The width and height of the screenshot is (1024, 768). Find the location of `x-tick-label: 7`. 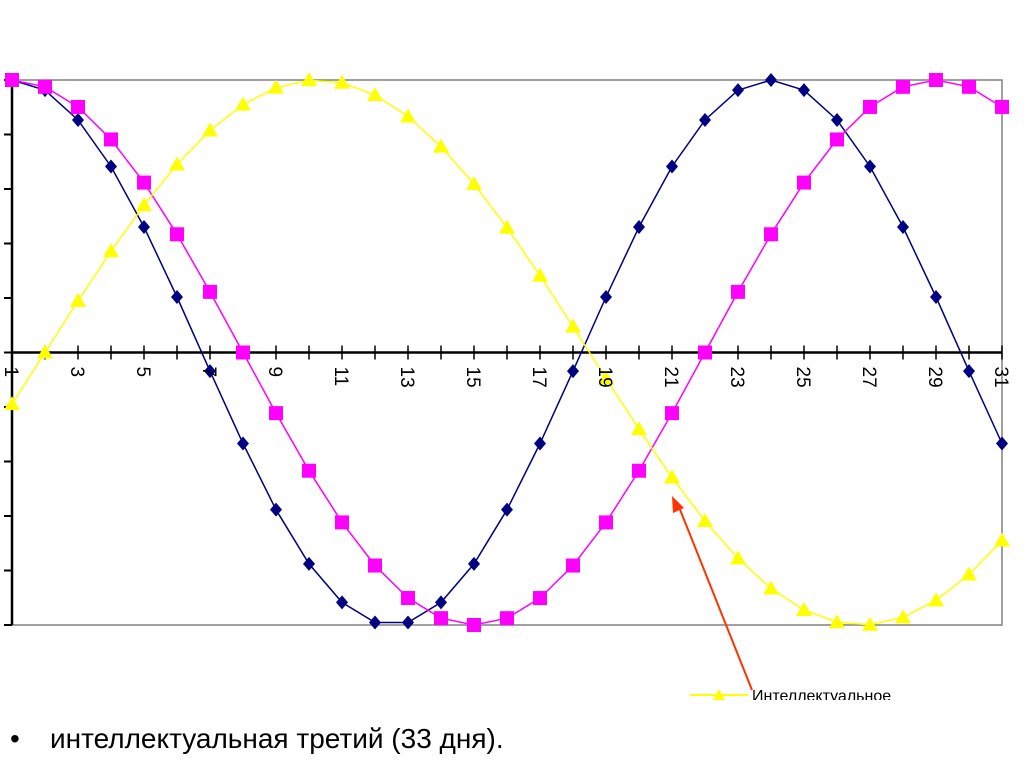

x-tick-label: 7 is located at coordinates (208, 372).